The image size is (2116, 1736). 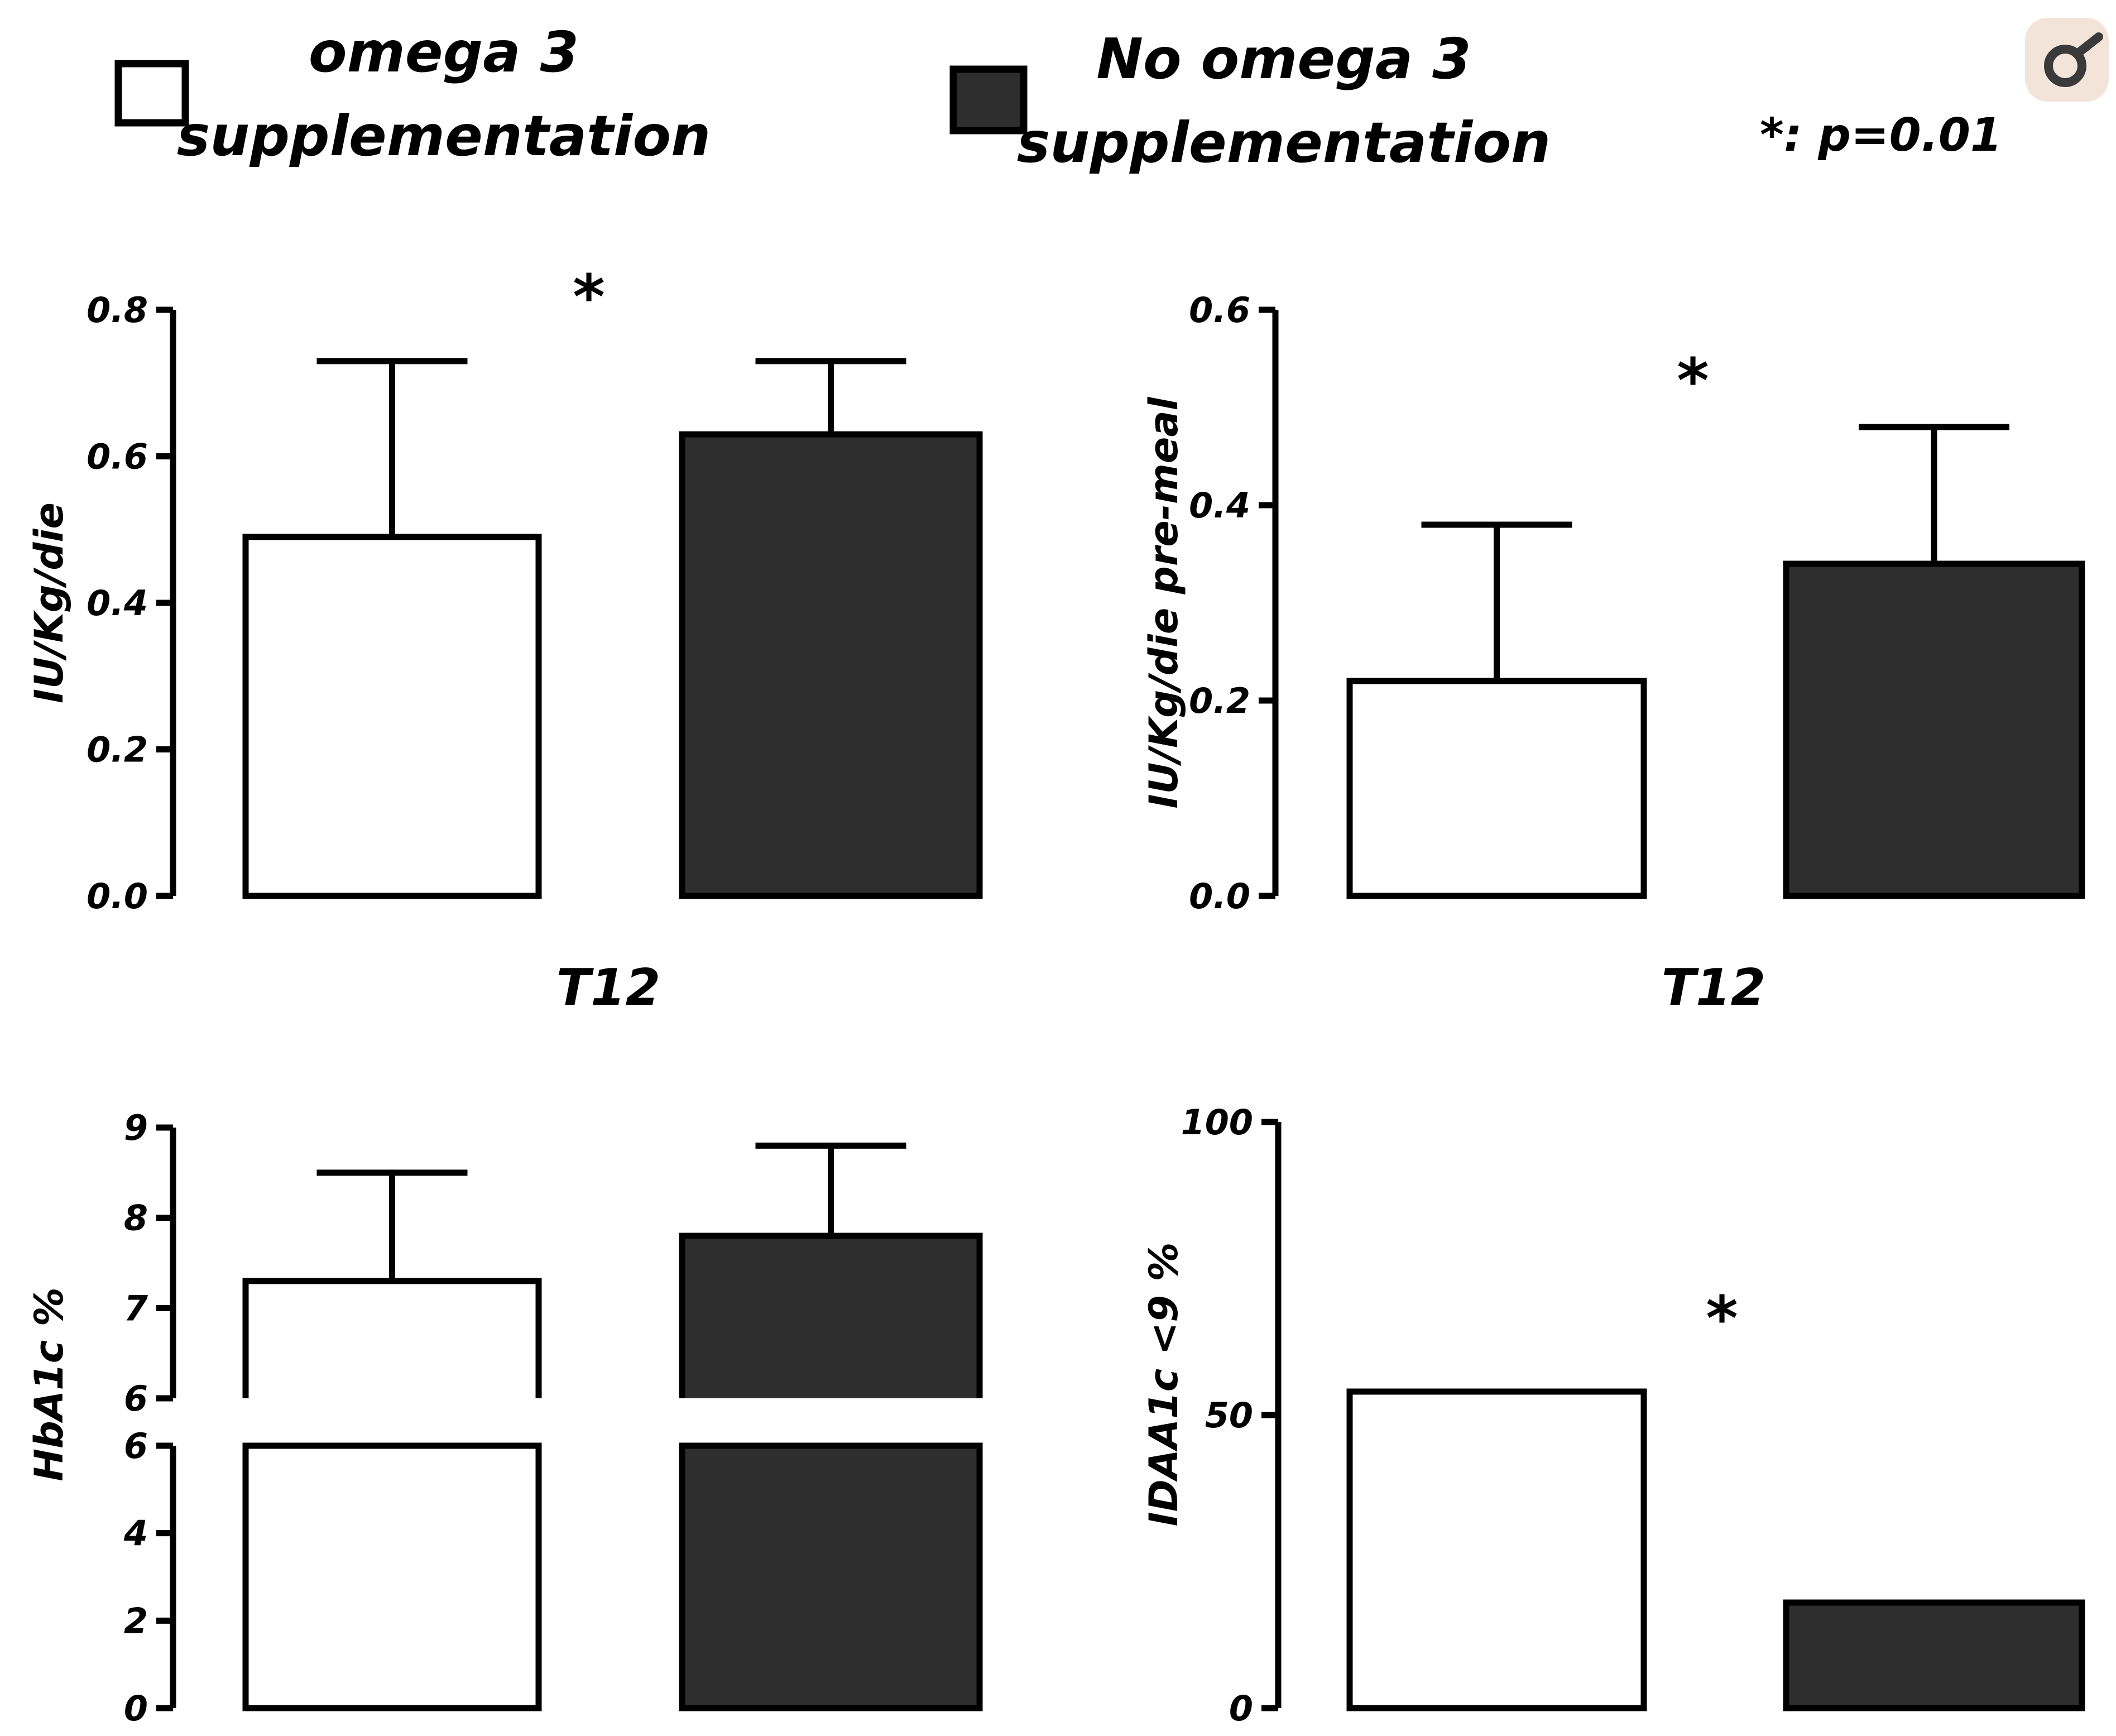 What do you see at coordinates (1283, 59) in the screenshot?
I see `legend-label-no-omega-line1: No omega 3` at bounding box center [1283, 59].